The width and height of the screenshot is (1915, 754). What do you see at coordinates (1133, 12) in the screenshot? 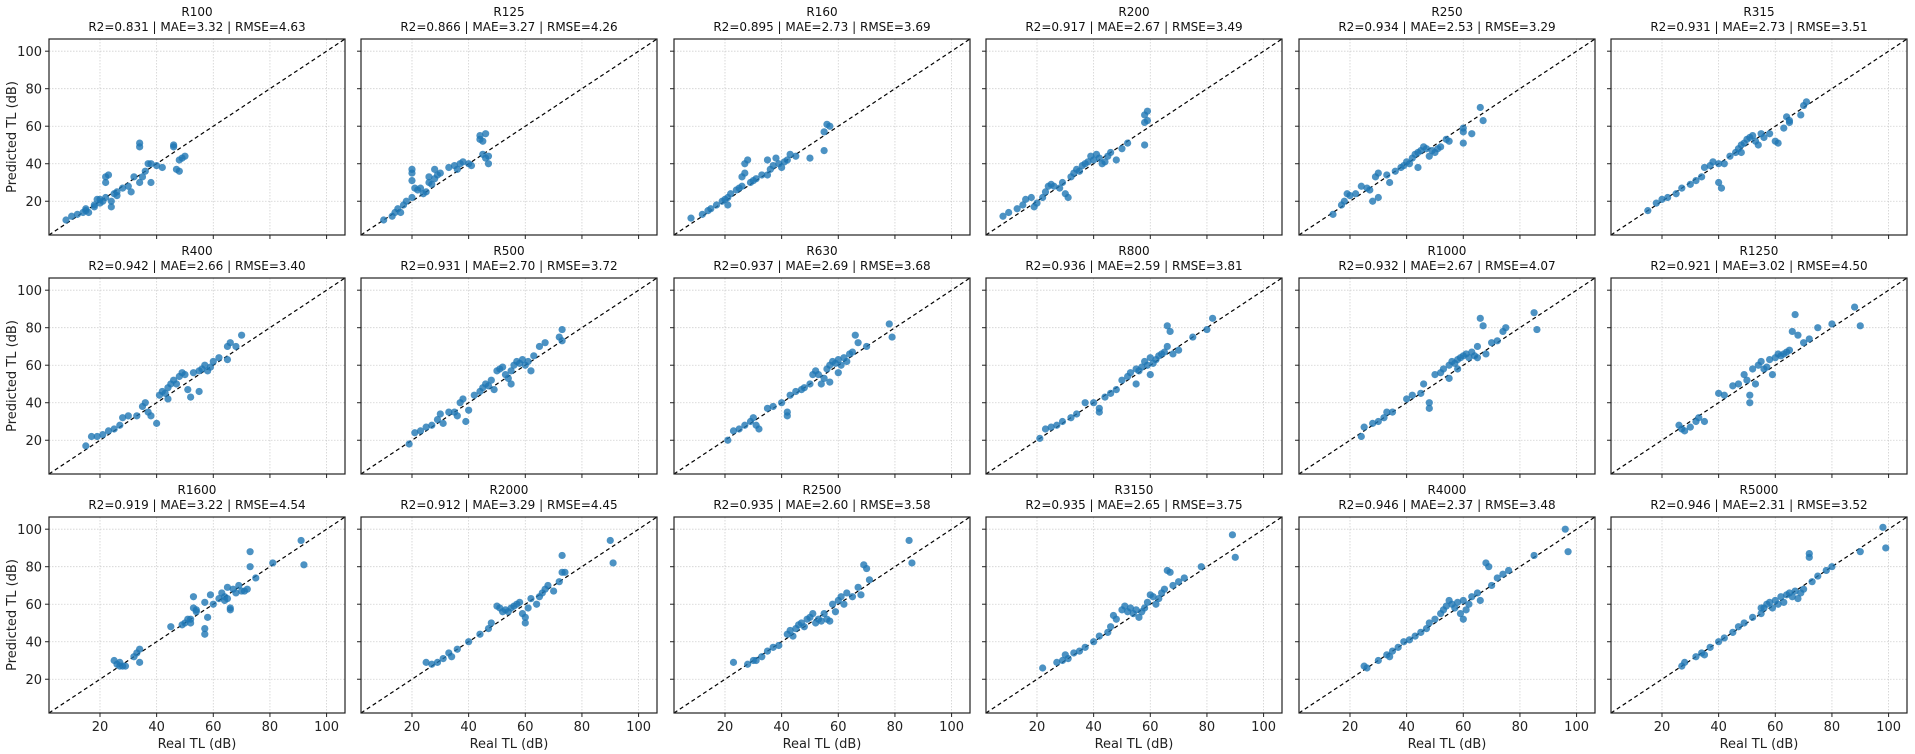
I see `subplot-title: R200` at bounding box center [1133, 12].